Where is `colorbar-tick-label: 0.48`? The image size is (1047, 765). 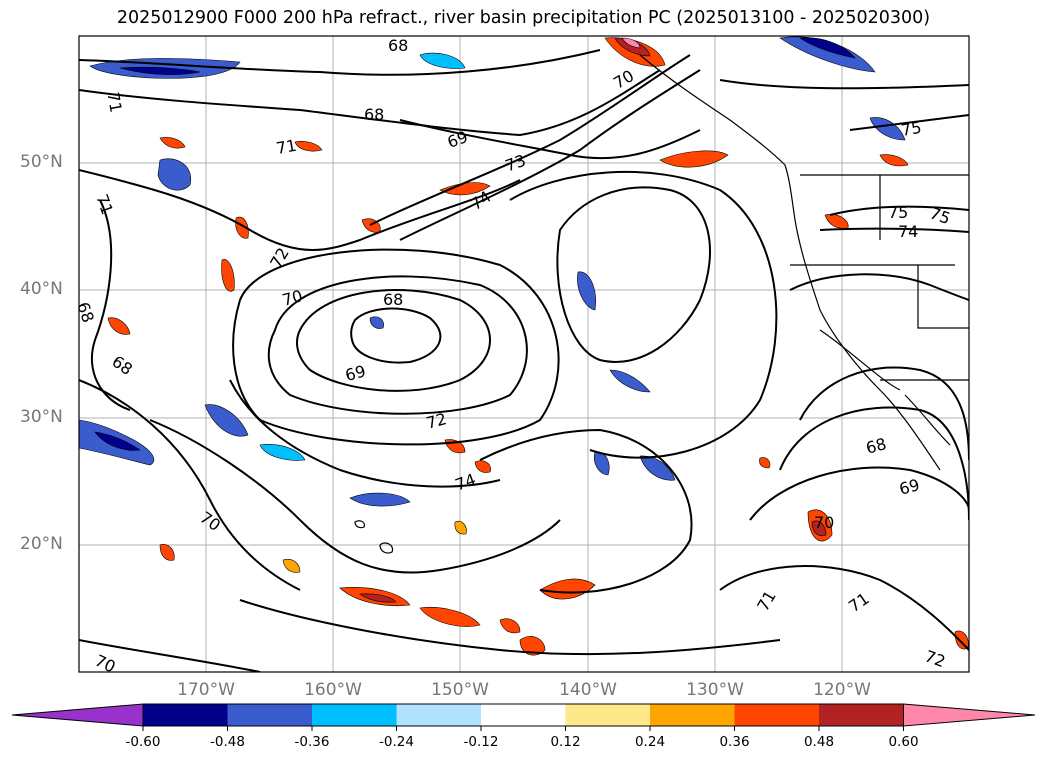
colorbar-tick-label: 0.48 is located at coordinates (819, 742).